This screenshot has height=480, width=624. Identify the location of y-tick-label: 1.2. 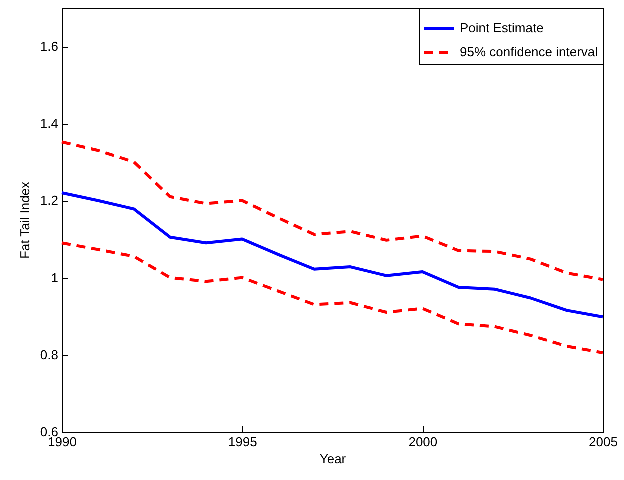
(49, 200).